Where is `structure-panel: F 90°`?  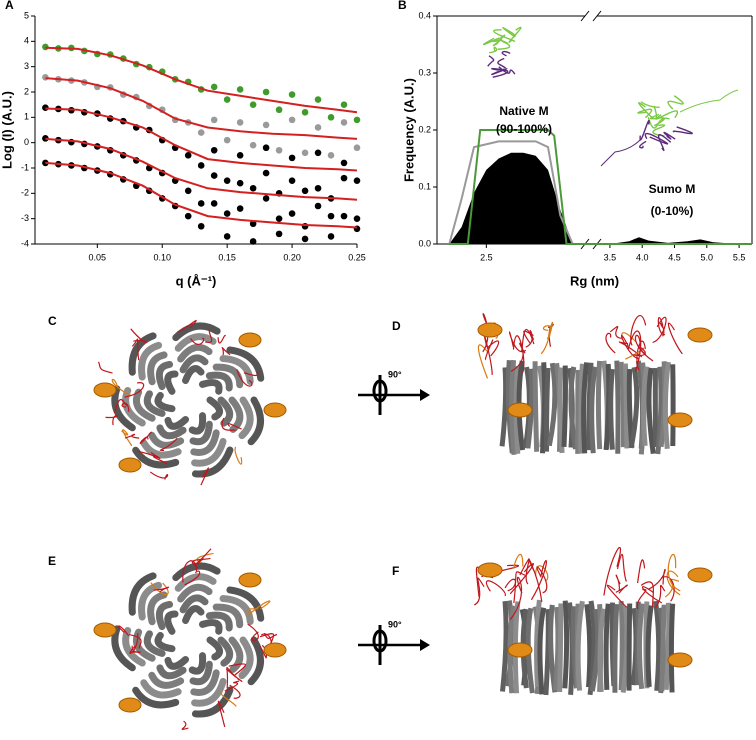 structure-panel: F 90° is located at coordinates (535, 621).